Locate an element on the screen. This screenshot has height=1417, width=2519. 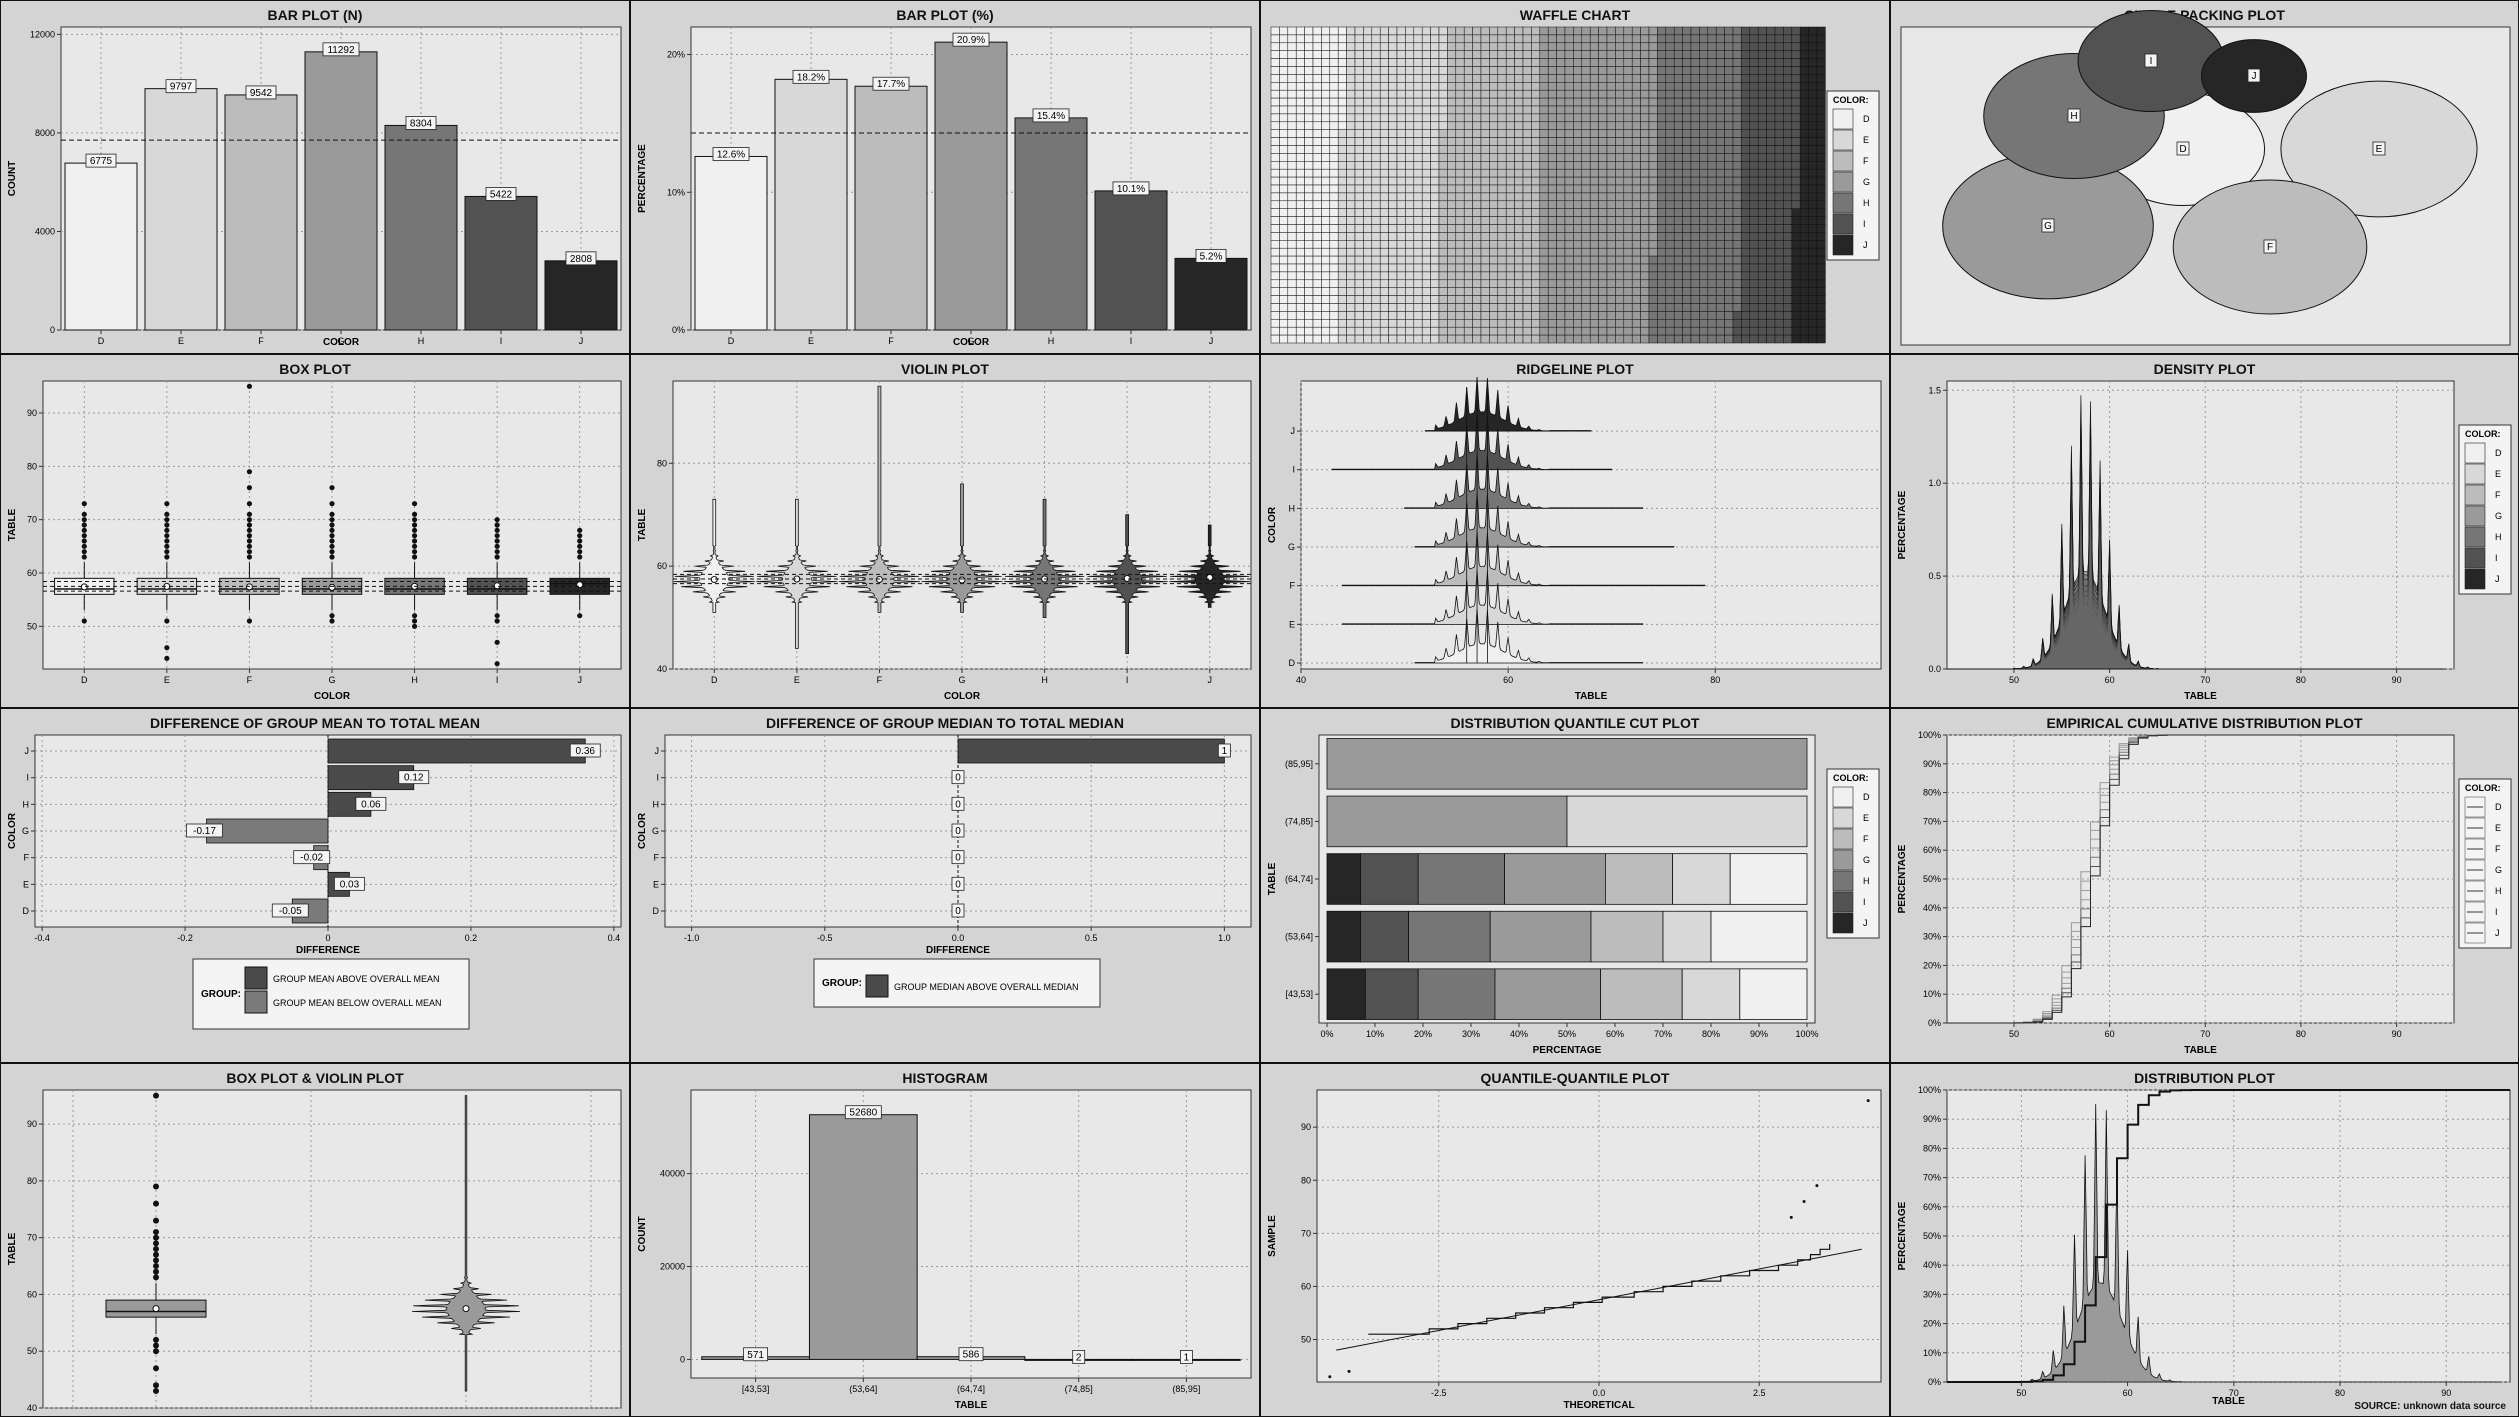
x-tick-label: 90 is located at coordinates (2397, 680).